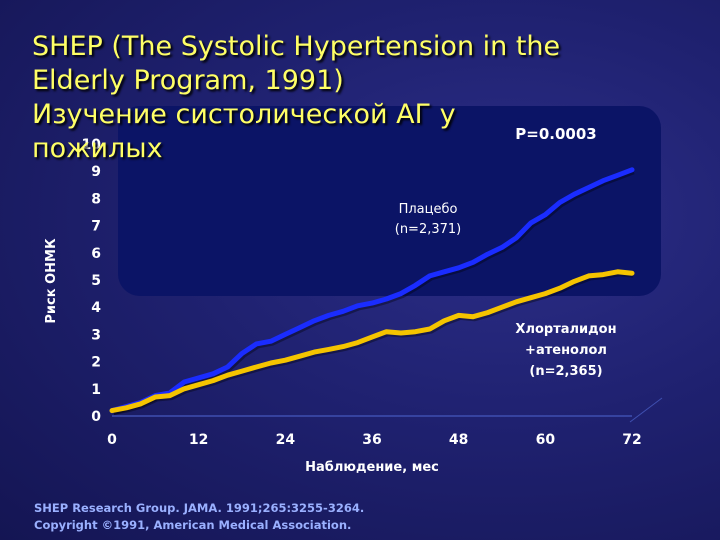 Image resolution: width=720 pixels, height=540 pixels. What do you see at coordinates (428, 209) in the screenshot?
I see `placebo-label-name: Плацебо` at bounding box center [428, 209].